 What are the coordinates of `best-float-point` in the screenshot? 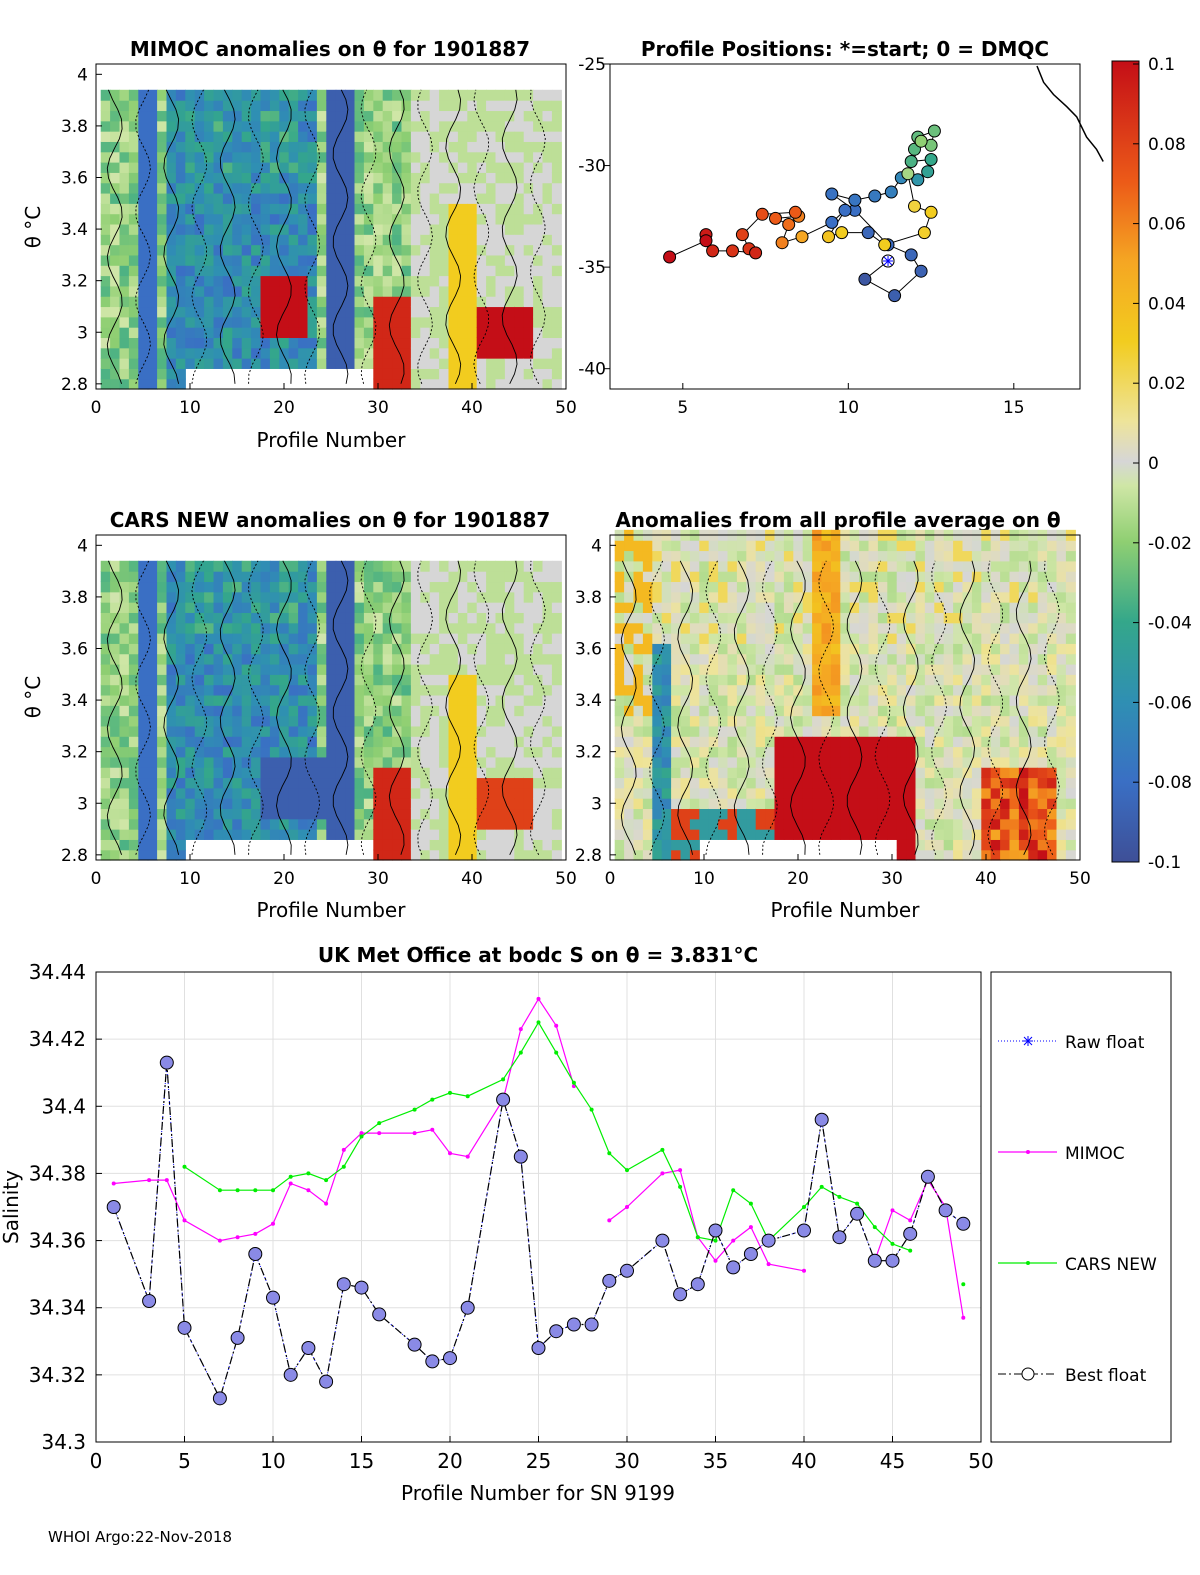 It's located at (857, 1213).